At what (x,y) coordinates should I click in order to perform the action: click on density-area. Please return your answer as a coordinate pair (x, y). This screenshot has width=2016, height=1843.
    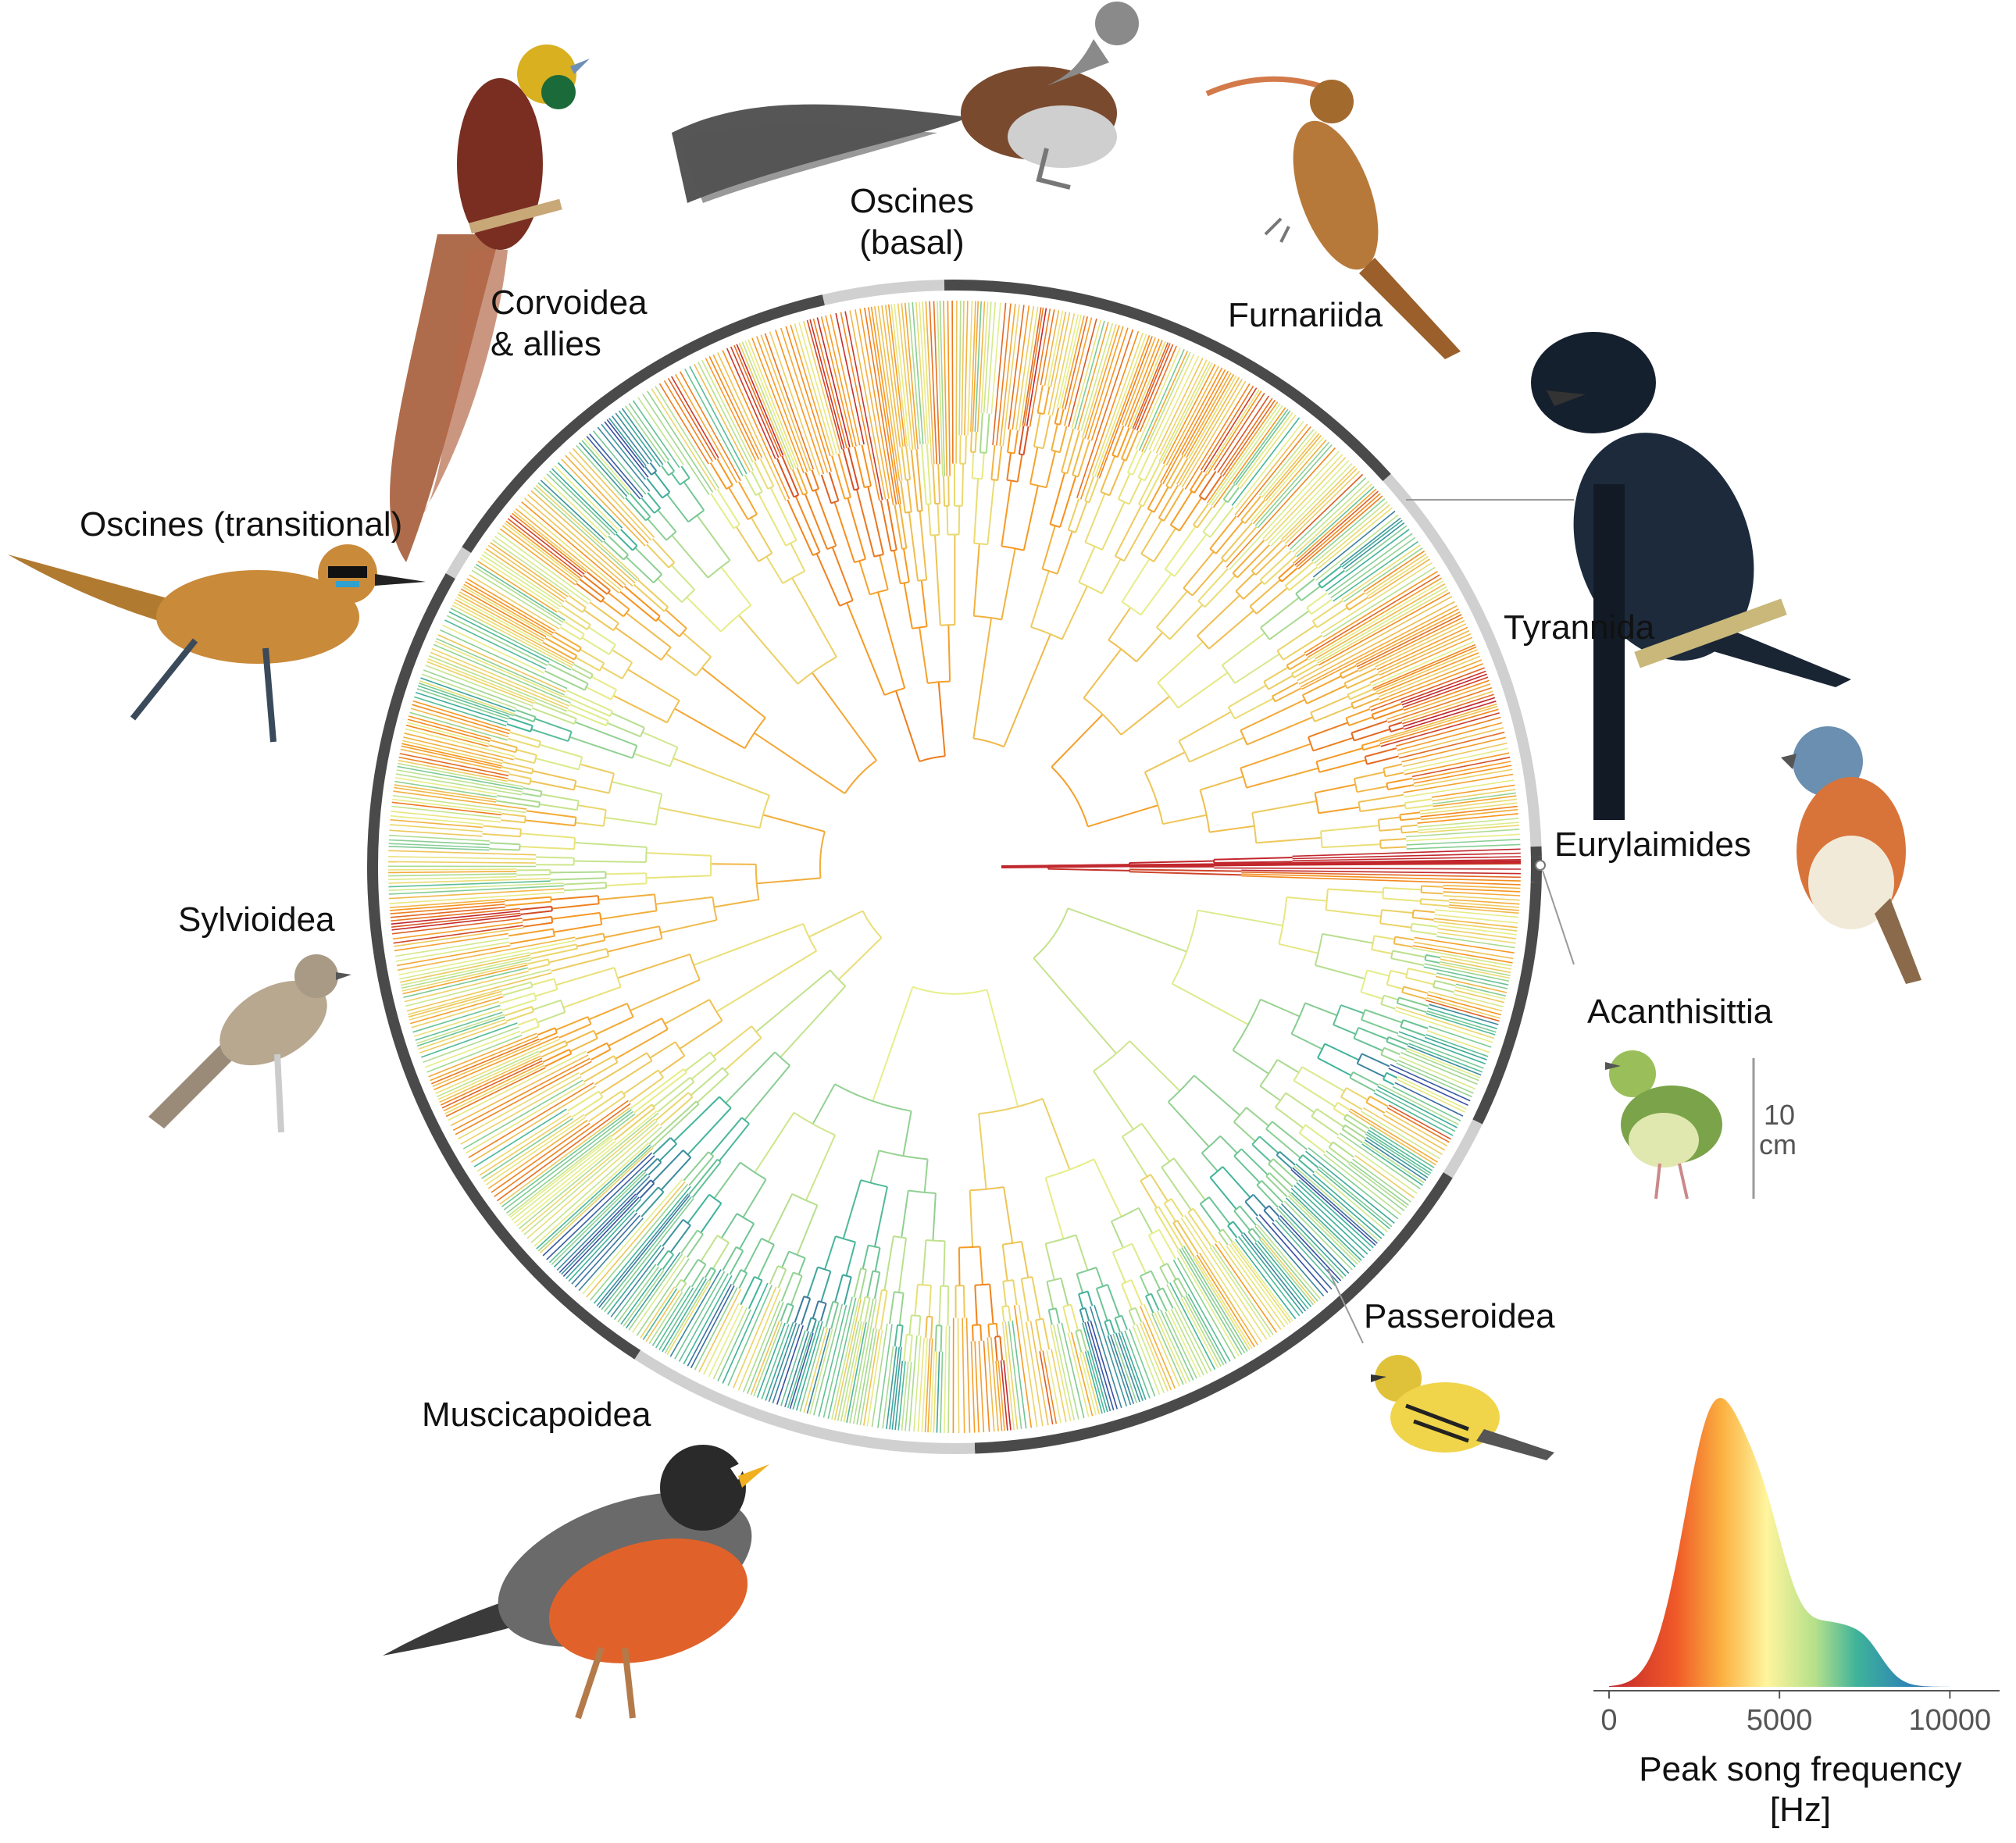
    Looking at the image, I should click on (1796, 1542).